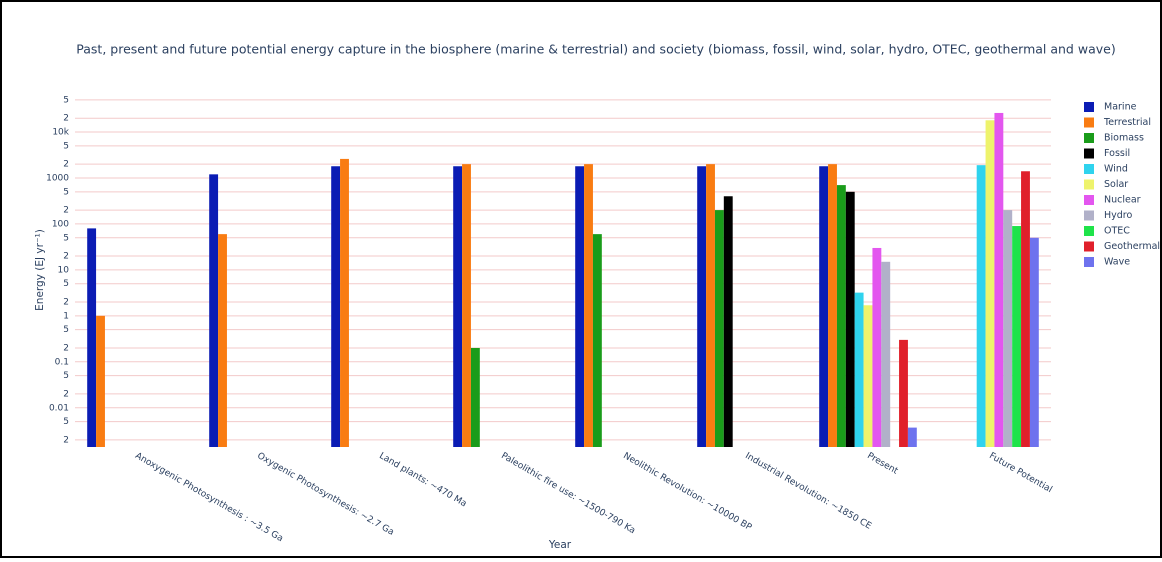 Image resolution: width=1162 pixels, height=562 pixels. I want to click on legend-label: Nuclear, so click(1122, 200).